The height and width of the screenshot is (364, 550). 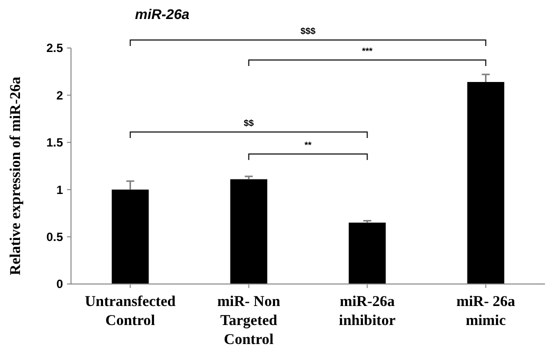 What do you see at coordinates (367, 51) in the screenshot?
I see `annotation: ***` at bounding box center [367, 51].